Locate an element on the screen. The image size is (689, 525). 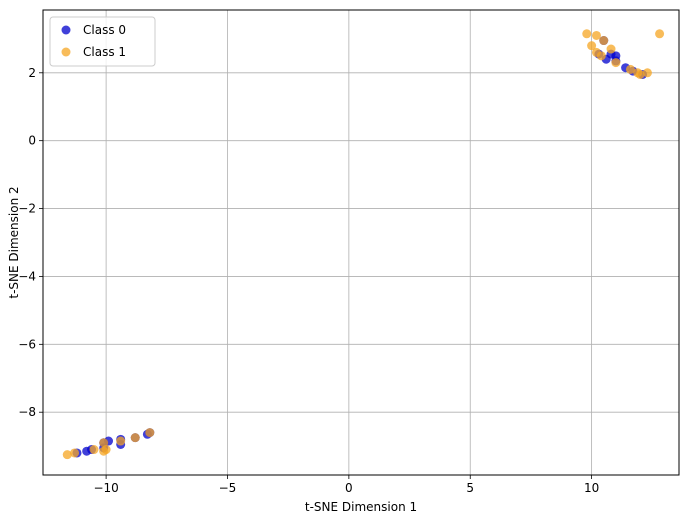
y-tick-label: −2 is located at coordinates (27, 209).